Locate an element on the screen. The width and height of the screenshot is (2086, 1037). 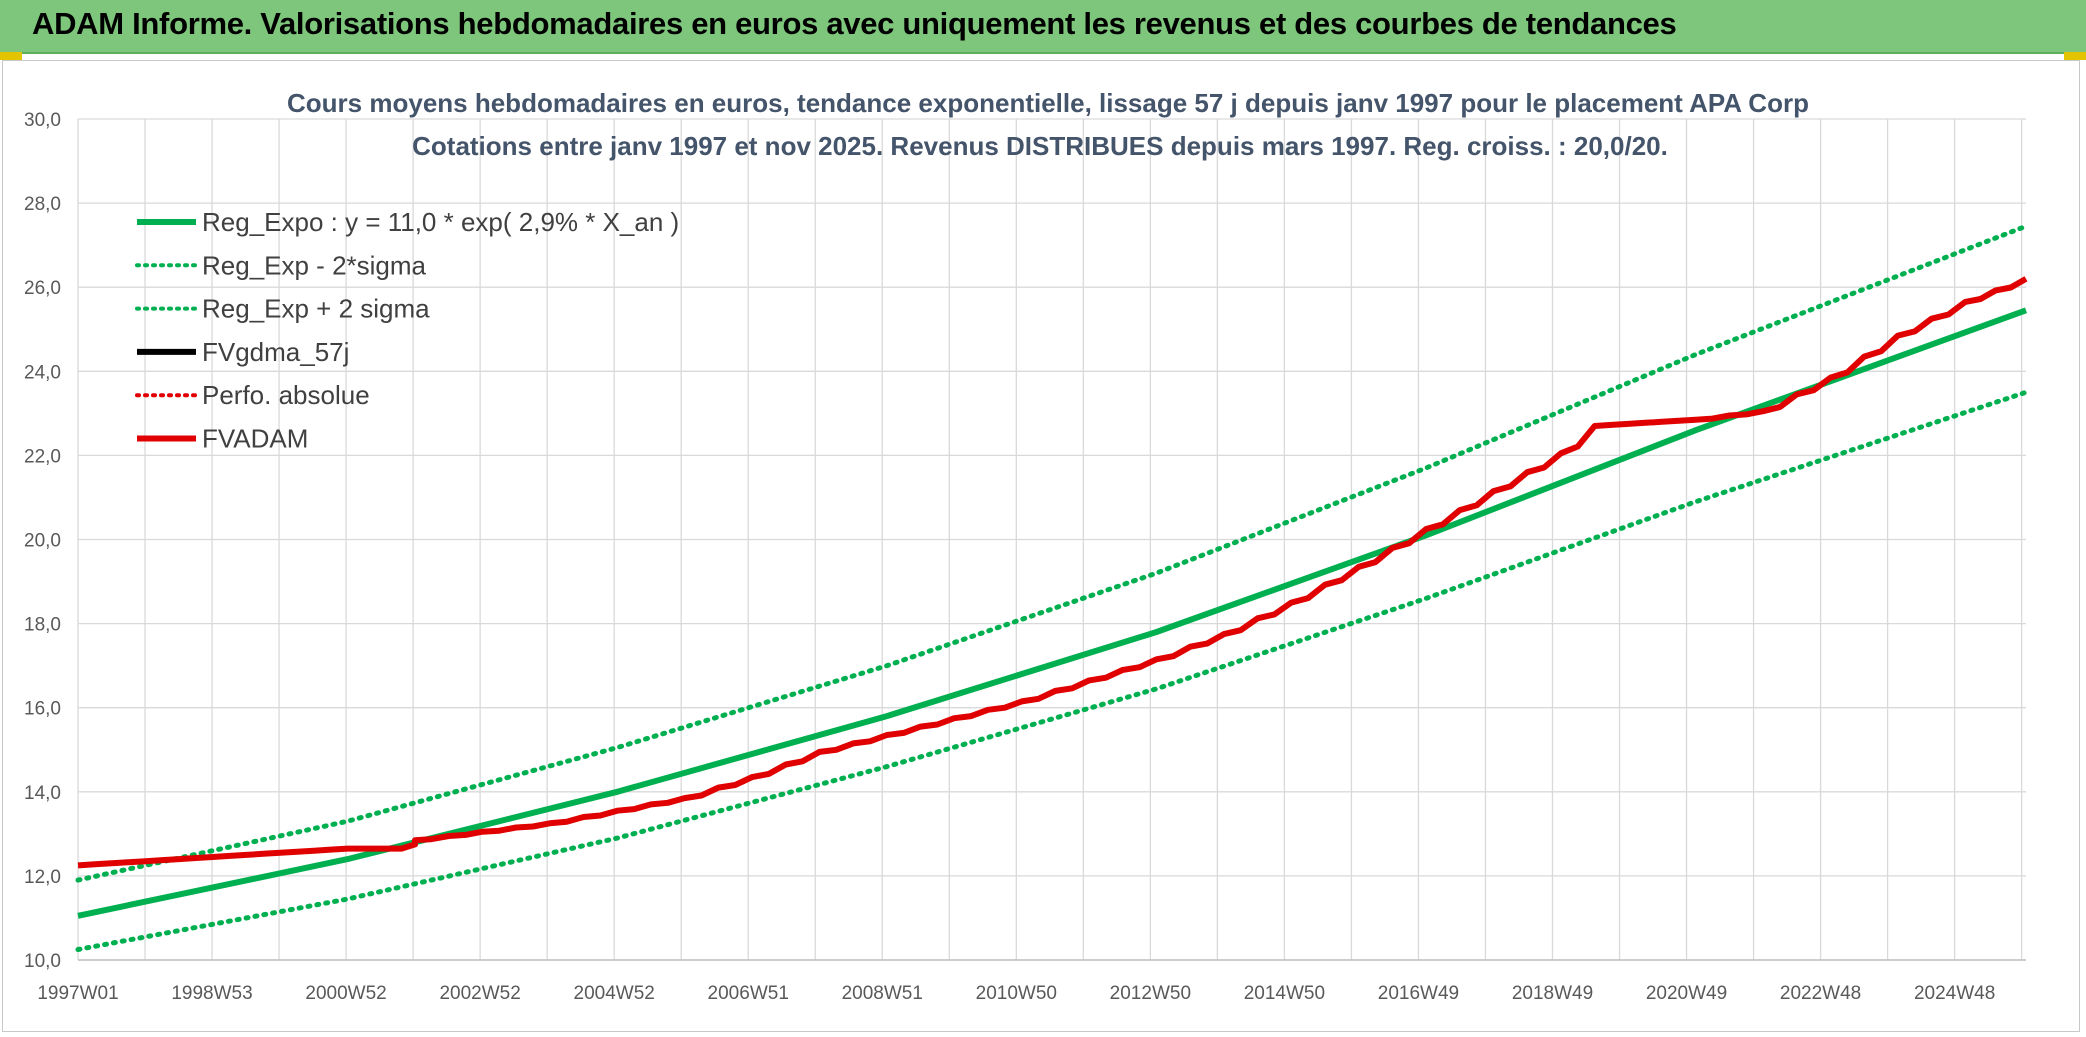
x-tick-label: 1998W53 is located at coordinates (211, 993).